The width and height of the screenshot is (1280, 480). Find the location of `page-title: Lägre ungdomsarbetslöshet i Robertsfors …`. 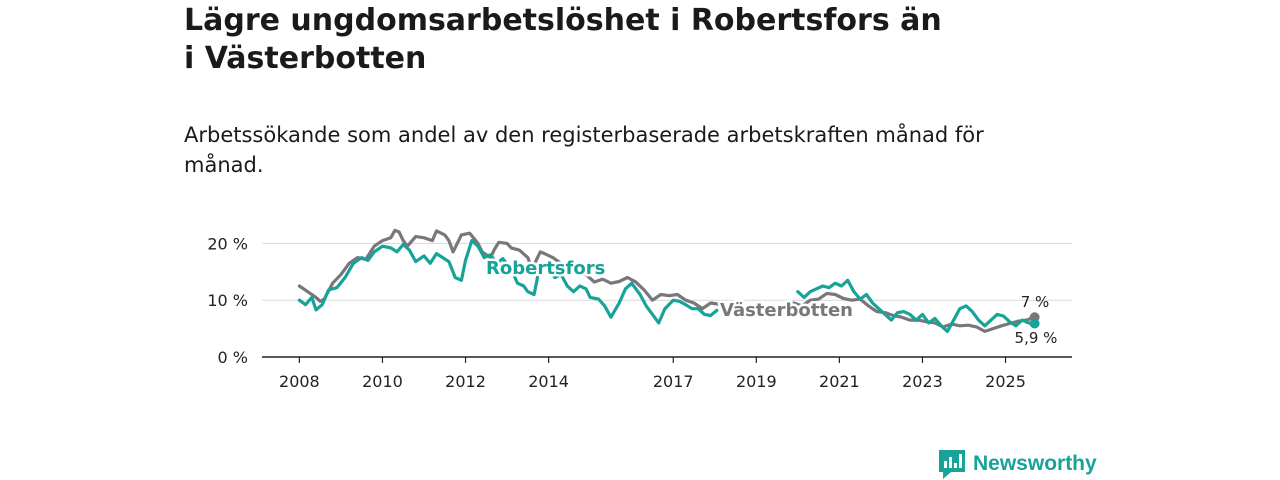

page-title: Lägre ungdomsarbetslöshet i Robertsfors … is located at coordinates (563, 39).